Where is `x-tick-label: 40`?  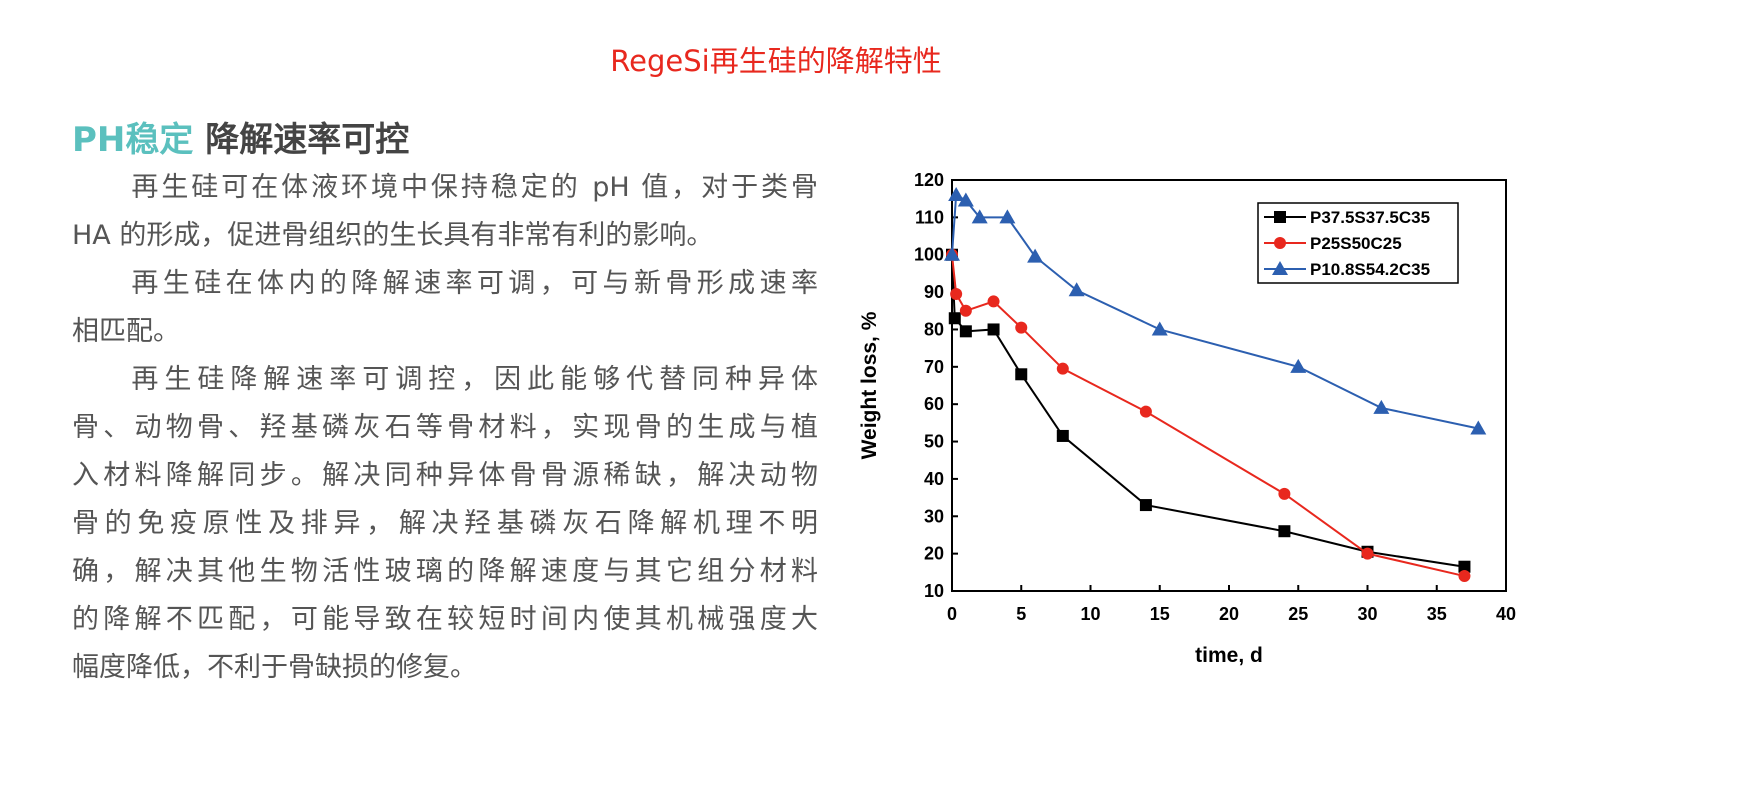
x-tick-label: 40 is located at coordinates (1506, 614).